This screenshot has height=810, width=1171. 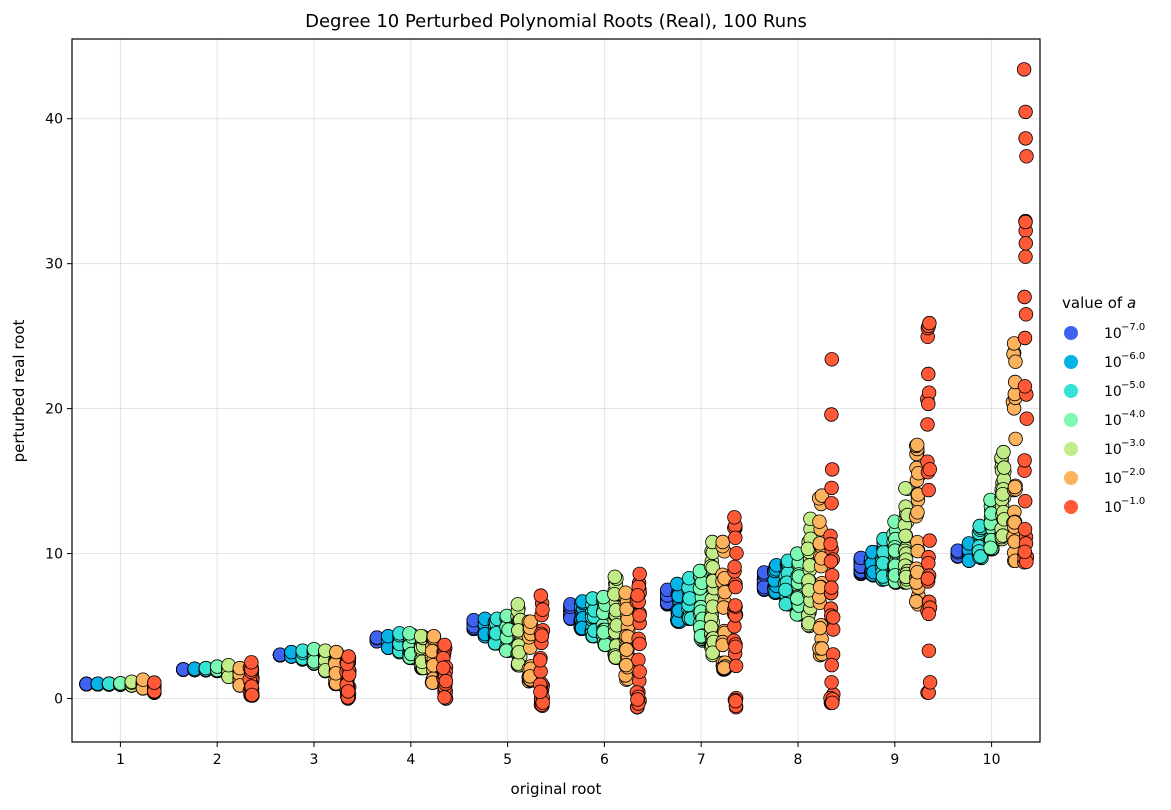 What do you see at coordinates (522, 617) in the screenshot?
I see `series-points` at bounding box center [522, 617].